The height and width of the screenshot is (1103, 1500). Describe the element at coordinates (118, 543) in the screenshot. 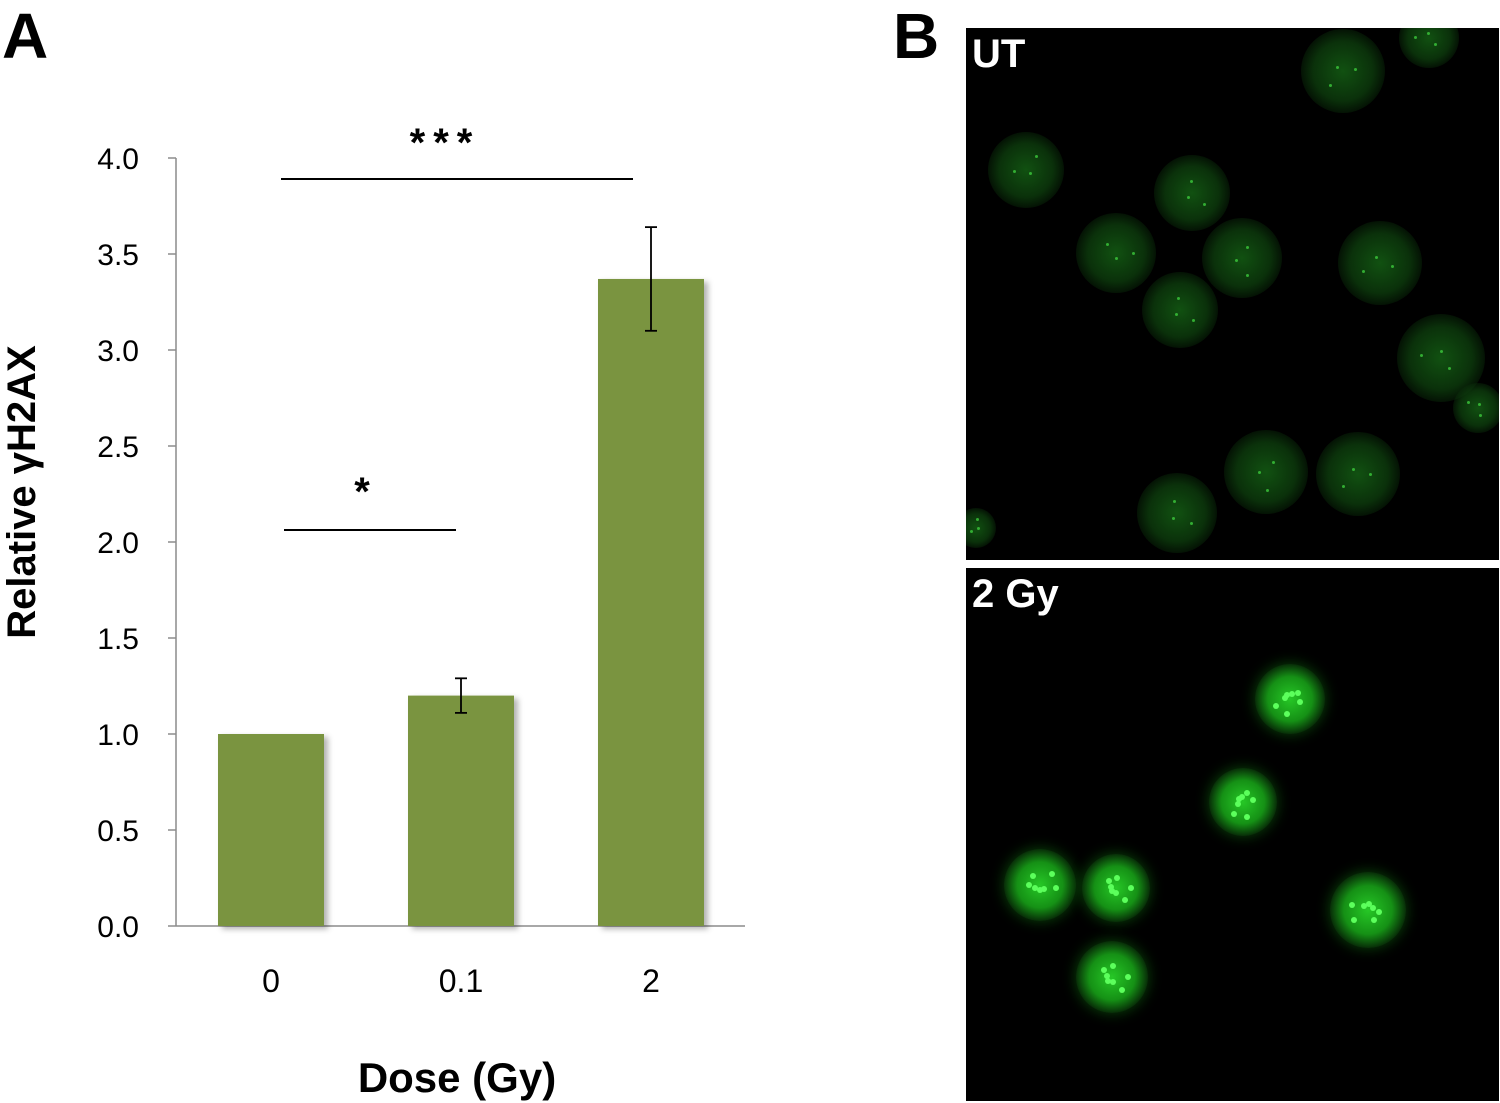

I see `y-tick-label: 2.0` at that location.